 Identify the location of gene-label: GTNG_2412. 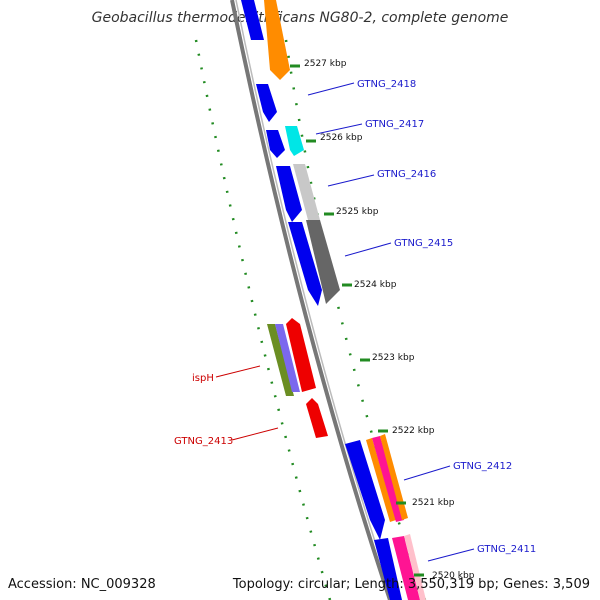
(482, 466).